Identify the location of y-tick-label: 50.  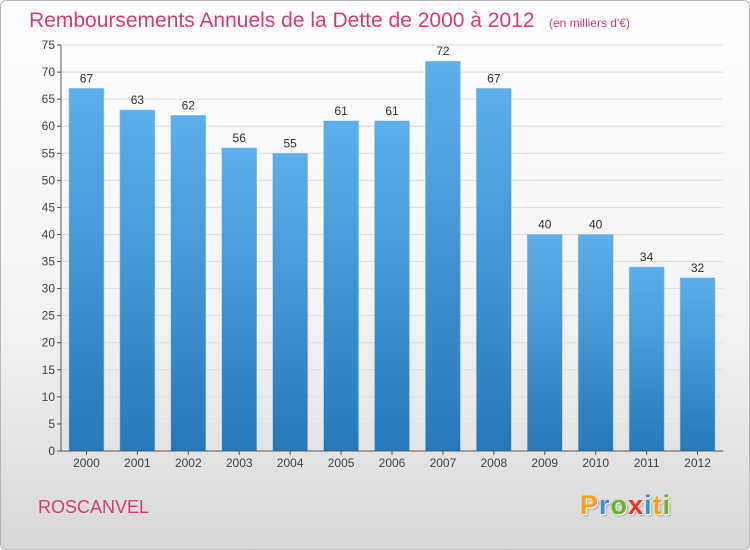
(49, 180).